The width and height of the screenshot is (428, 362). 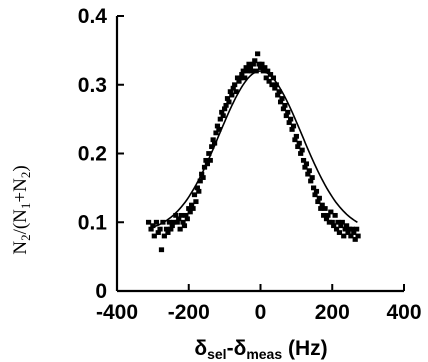 What do you see at coordinates (260, 349) in the screenshot?
I see `x-axis-label: δsel-δmeas (Hz)` at bounding box center [260, 349].